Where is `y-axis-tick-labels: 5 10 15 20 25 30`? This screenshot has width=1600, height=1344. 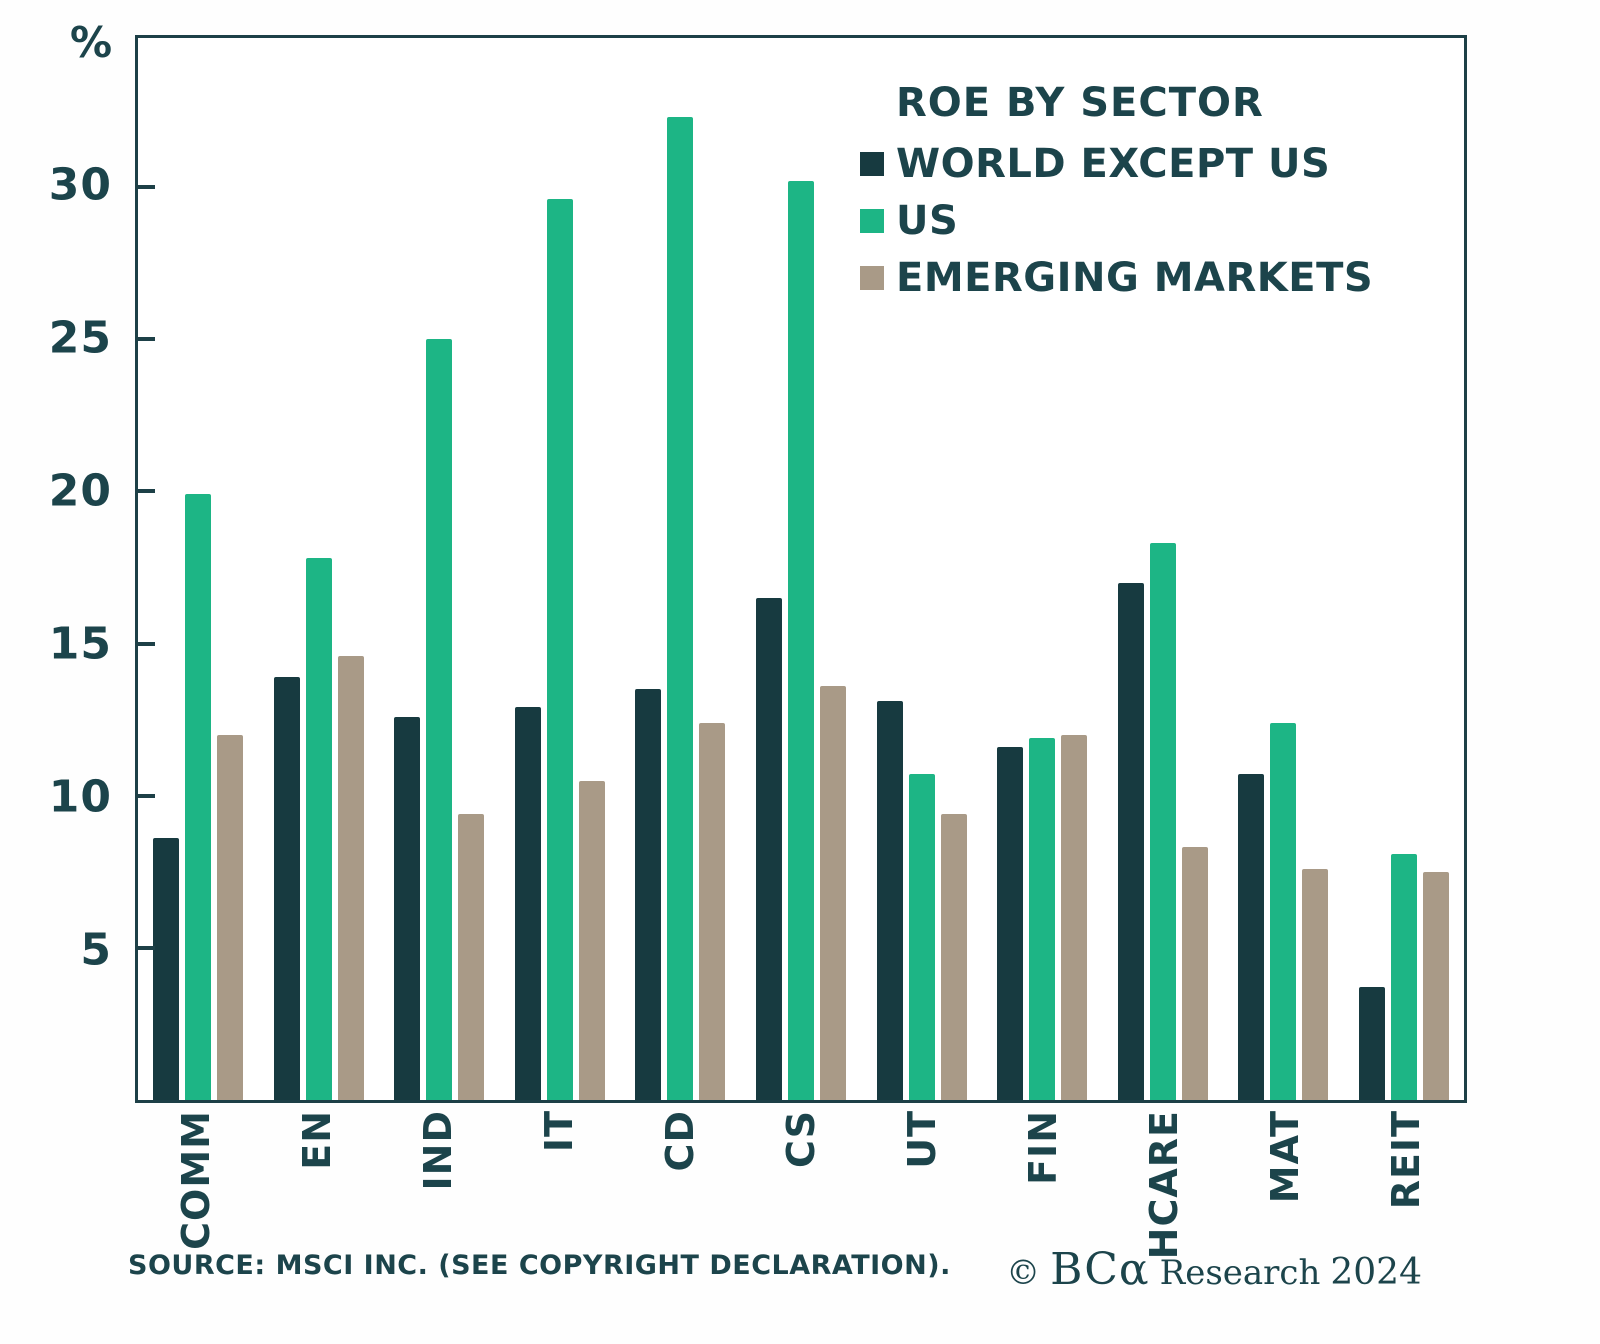 y-axis-tick-labels: 5 10 15 20 25 30 is located at coordinates (56, 569).